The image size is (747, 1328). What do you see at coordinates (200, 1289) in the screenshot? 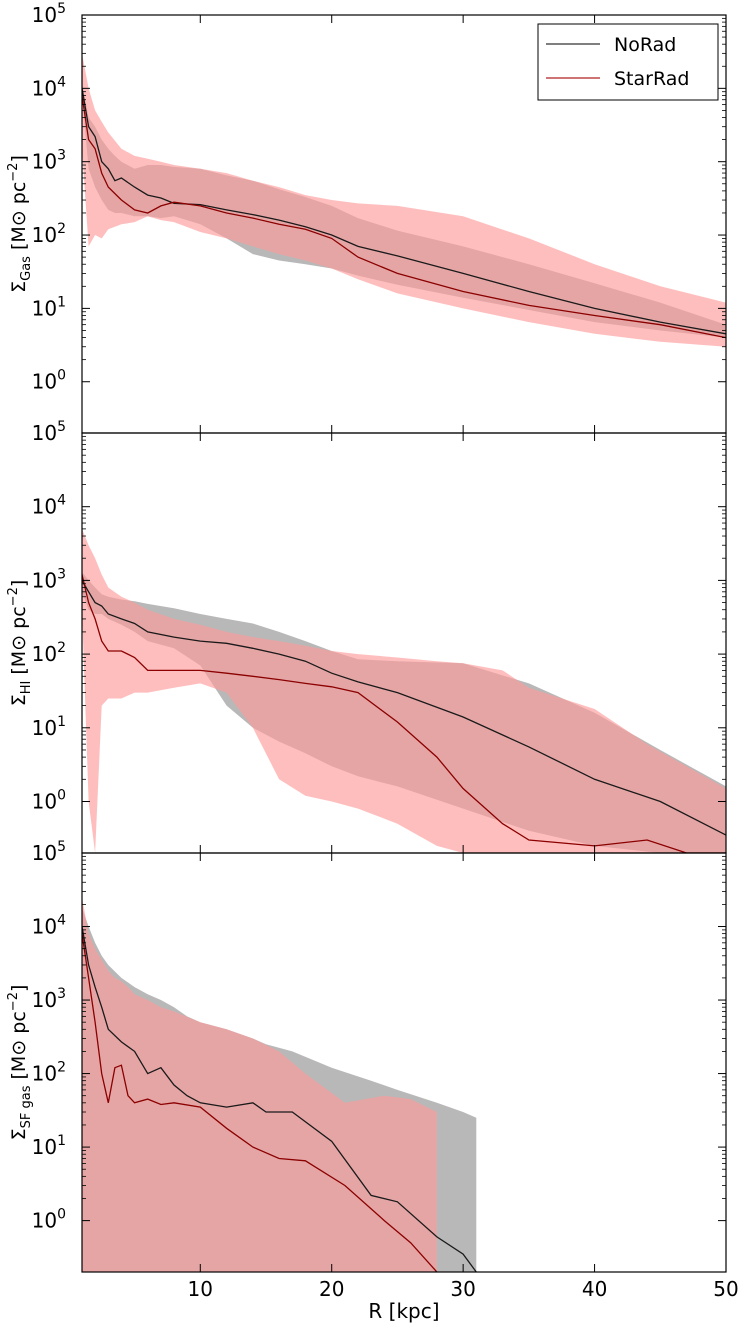
I see `x-tick-label: 10` at bounding box center [200, 1289].